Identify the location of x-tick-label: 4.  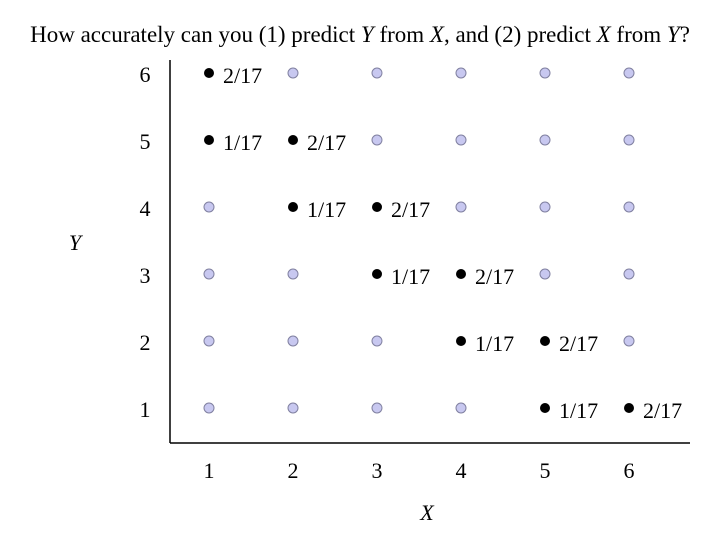
(461, 470).